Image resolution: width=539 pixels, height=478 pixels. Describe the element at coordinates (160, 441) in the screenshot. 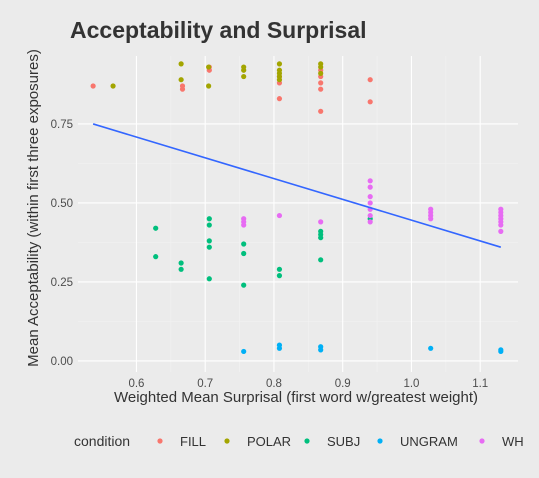

I see `legend-marker-fill` at that location.